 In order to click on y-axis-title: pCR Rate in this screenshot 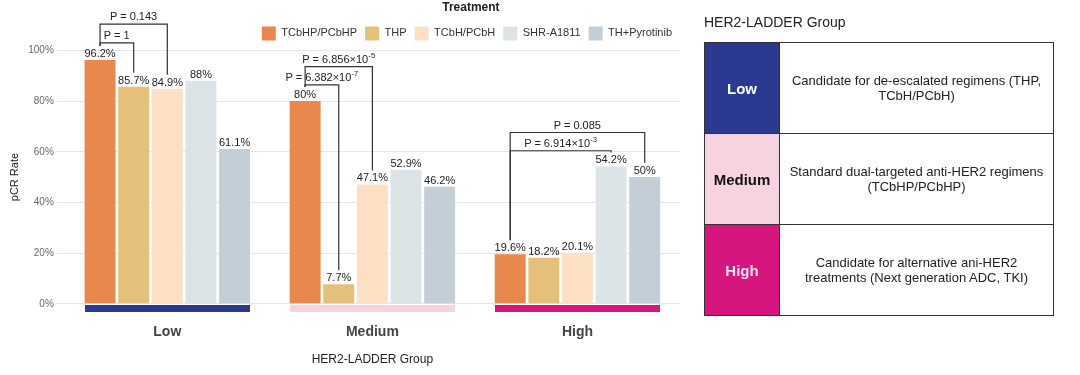, I will do `click(13, 177)`.